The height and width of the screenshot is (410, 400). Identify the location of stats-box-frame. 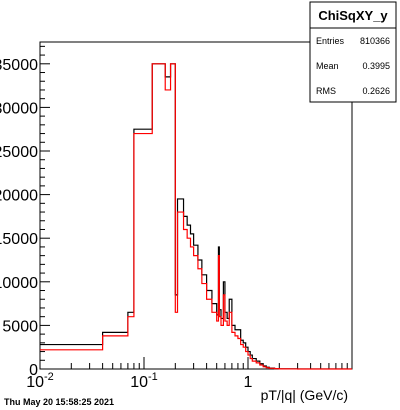
(353, 52).